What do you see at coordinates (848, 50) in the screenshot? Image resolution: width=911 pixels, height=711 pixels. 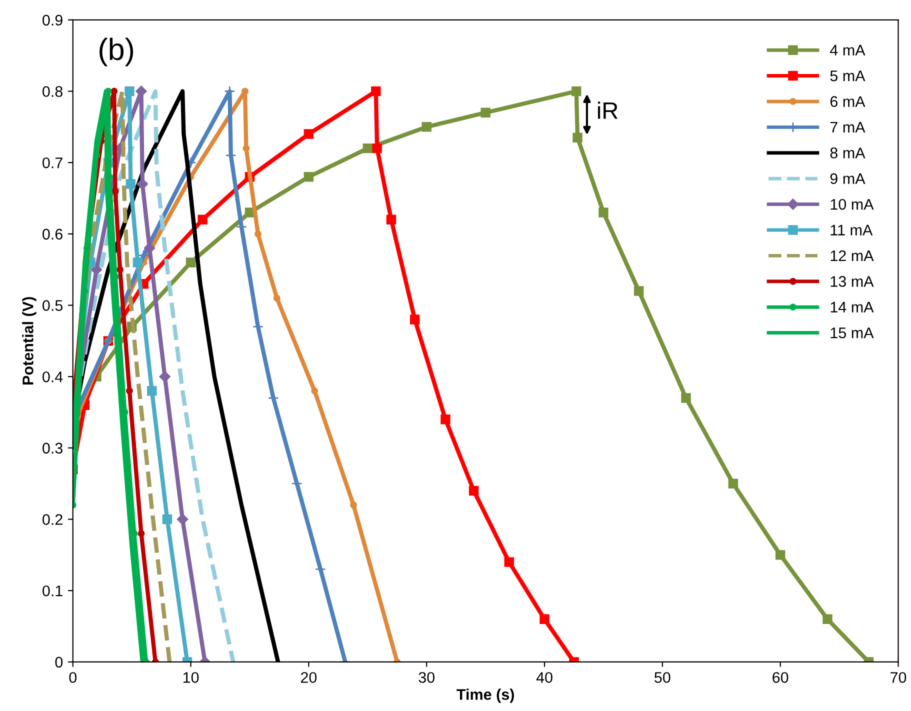 I see `legend-label: 4 mA` at bounding box center [848, 50].